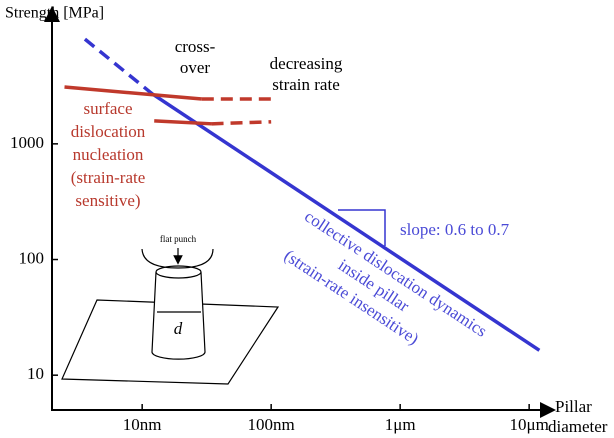 This screenshot has height=438, width=614. Describe the element at coordinates (107, 108) in the screenshot. I see `annotation: surface` at that location.